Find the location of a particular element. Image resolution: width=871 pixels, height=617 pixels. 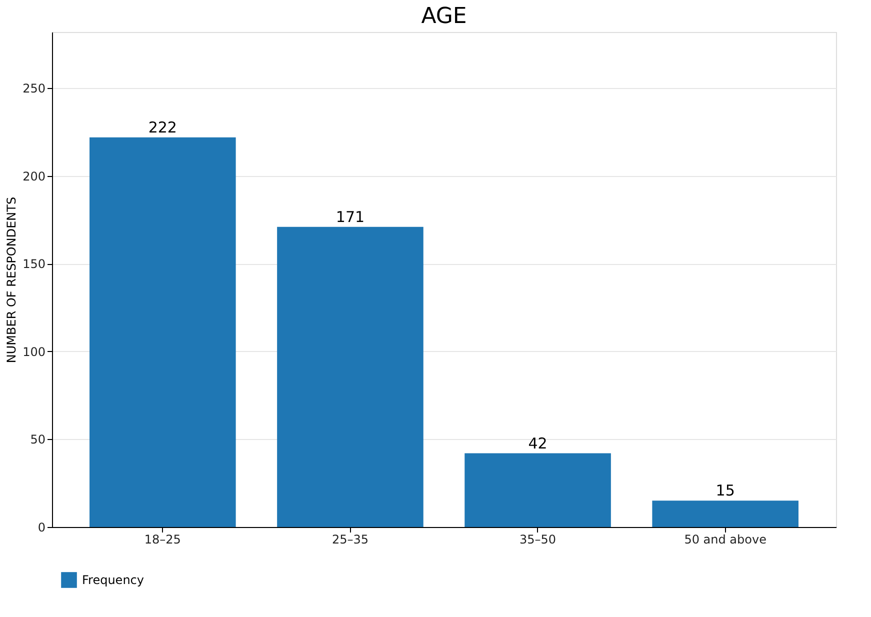

x-tick-label: 50 and above is located at coordinates (725, 539).